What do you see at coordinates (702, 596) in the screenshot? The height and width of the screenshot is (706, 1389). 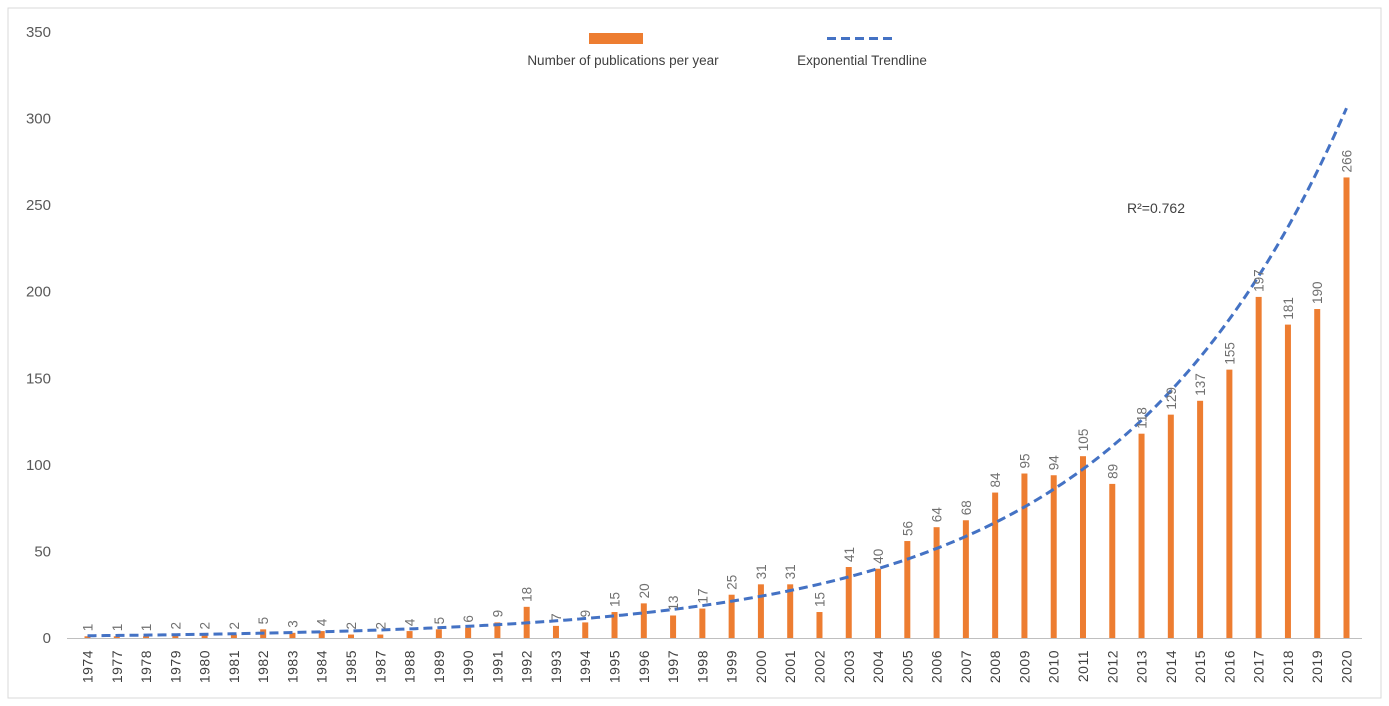 I see `data-label: 17` at bounding box center [702, 596].